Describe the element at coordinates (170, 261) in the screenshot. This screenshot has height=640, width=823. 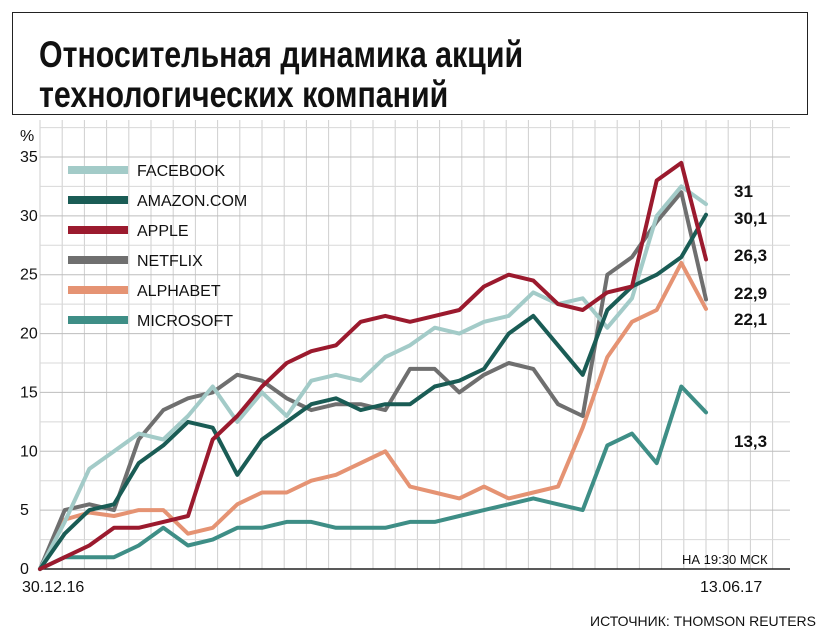
I see `legend-label: NETFLIX` at that location.